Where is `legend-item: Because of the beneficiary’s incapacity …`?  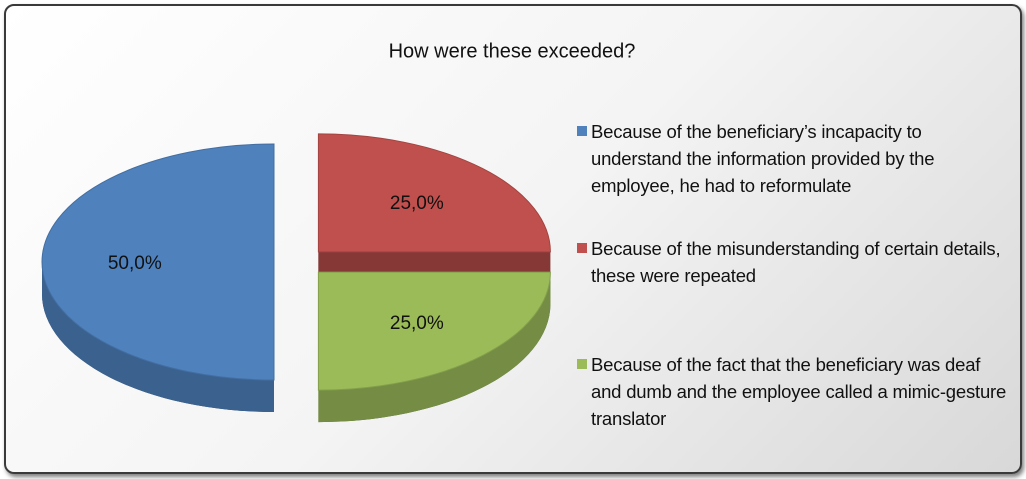
legend-item: Because of the beneficiary’s incapacity … is located at coordinates (795, 158).